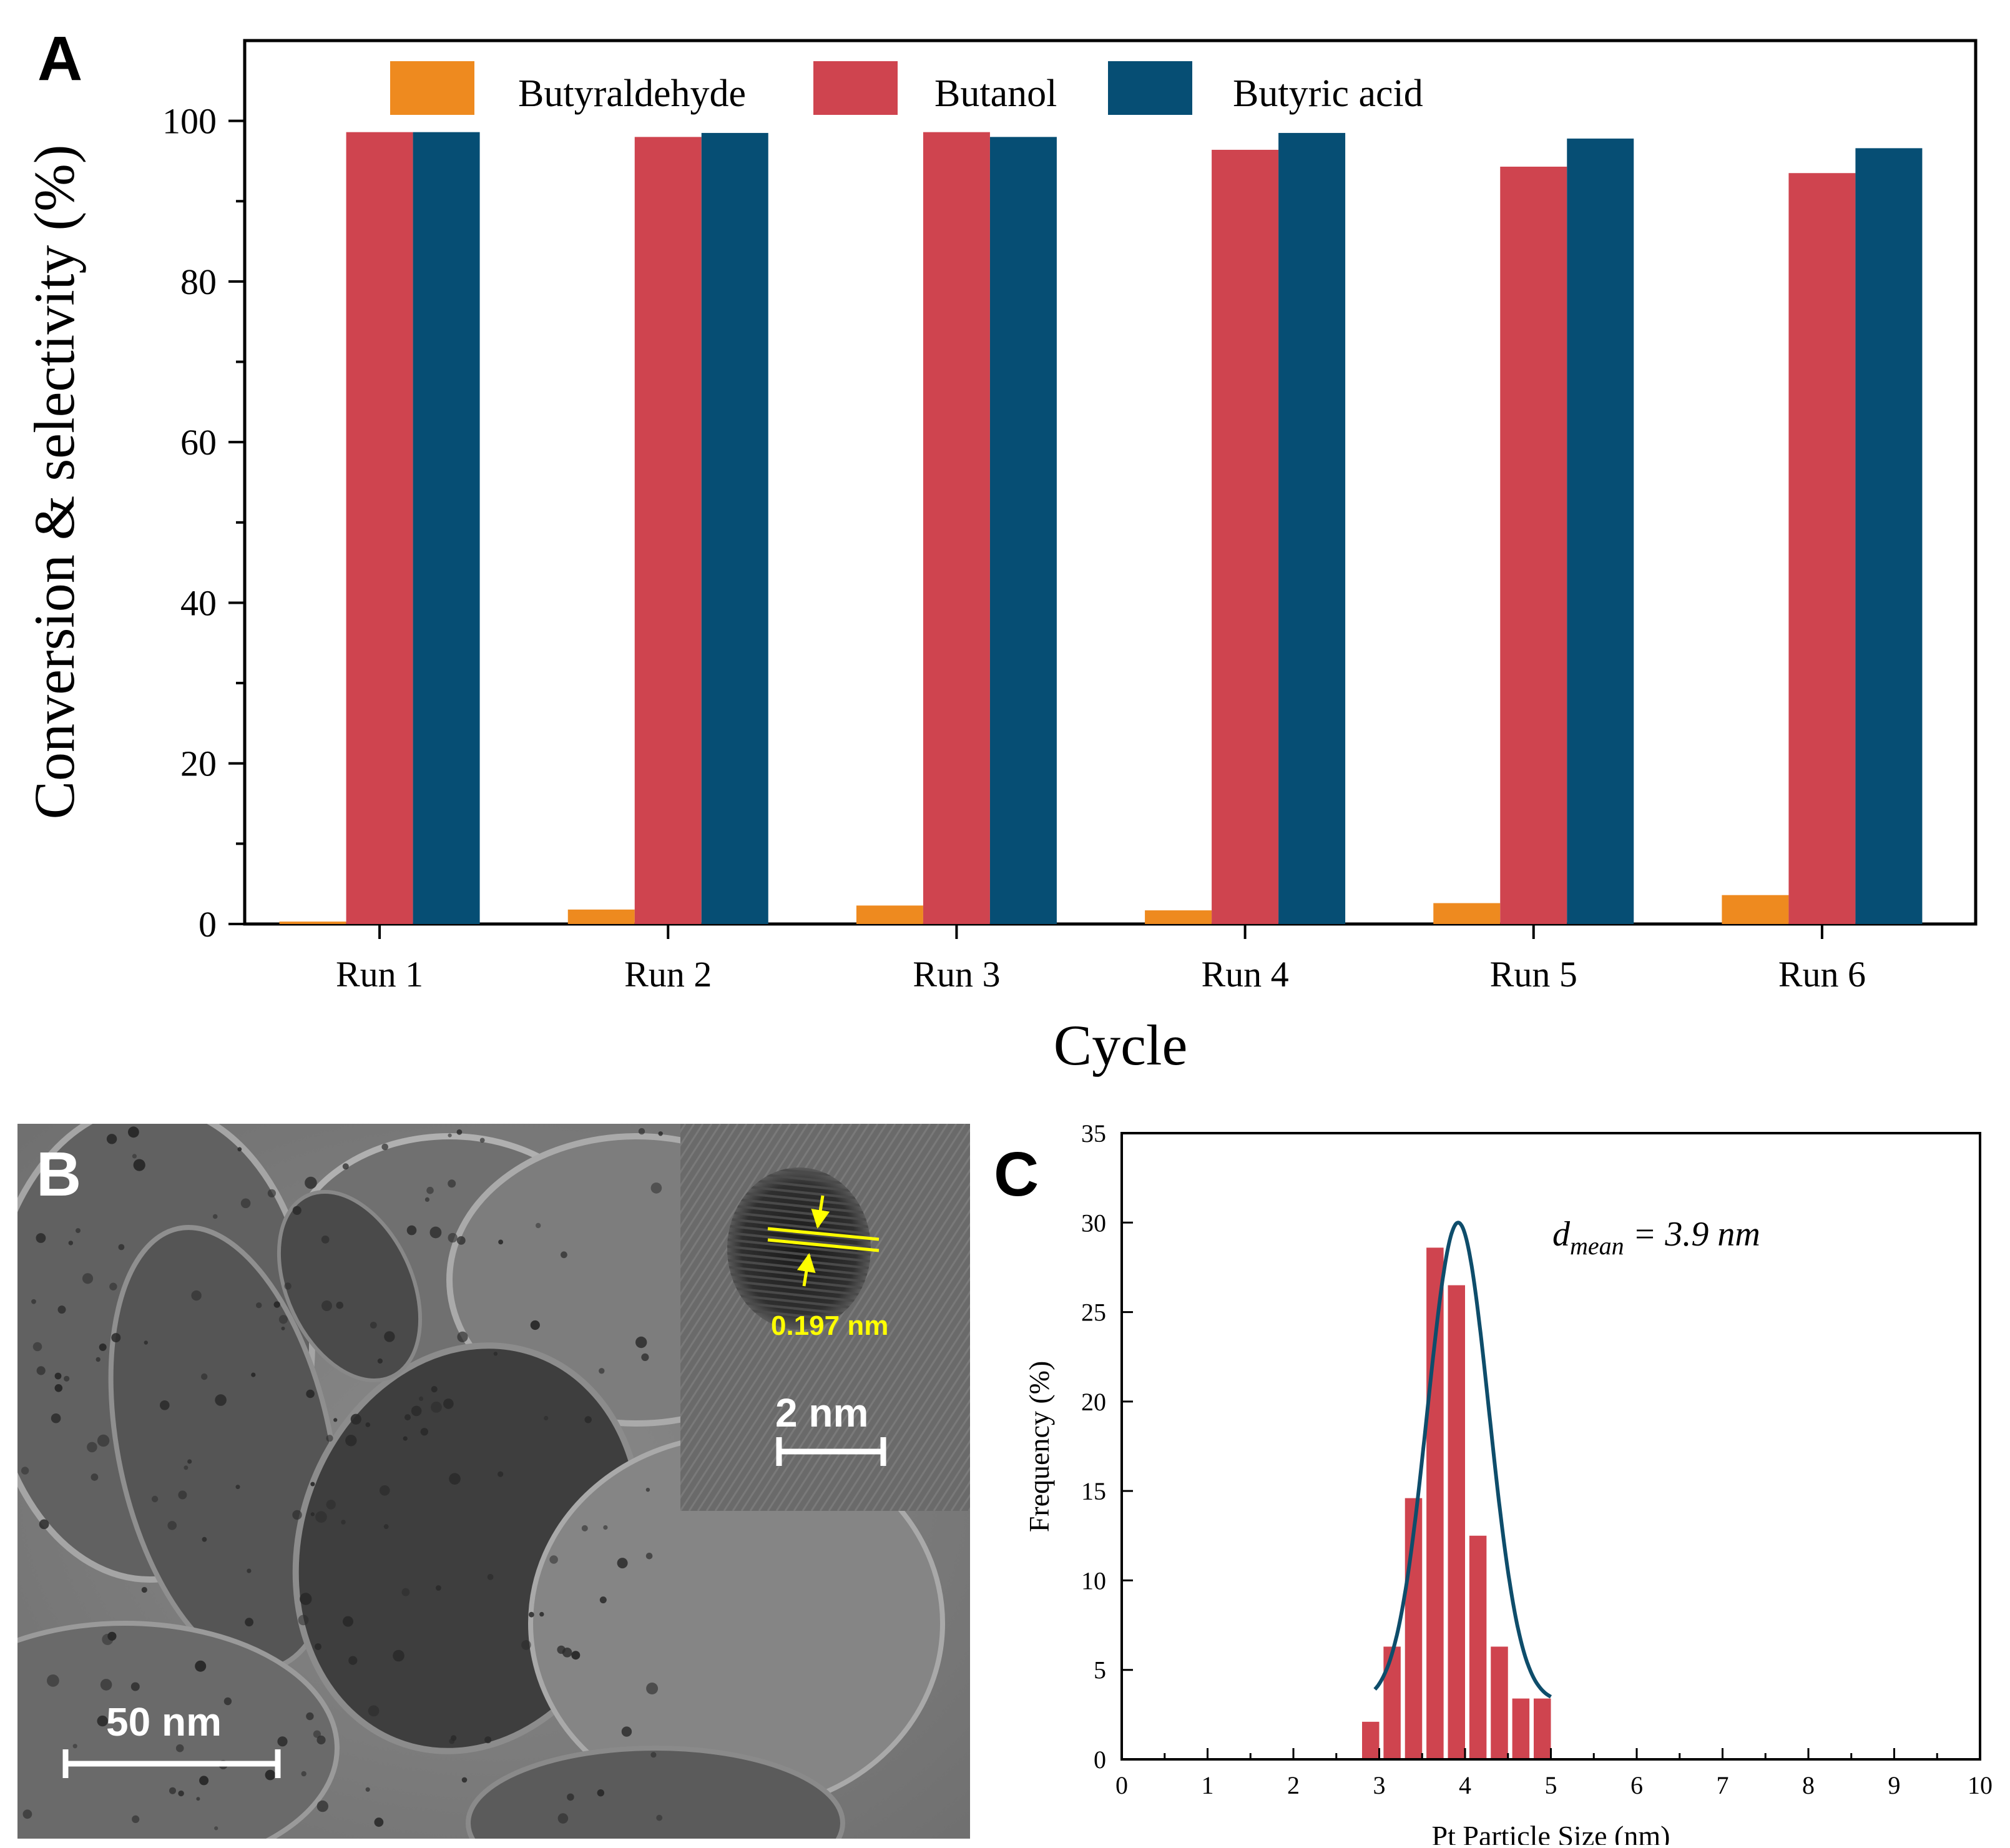 The height and width of the screenshot is (1848, 2010). What do you see at coordinates (1723, 1785) in the screenshot?
I see `x-tick-label: 7` at bounding box center [1723, 1785].